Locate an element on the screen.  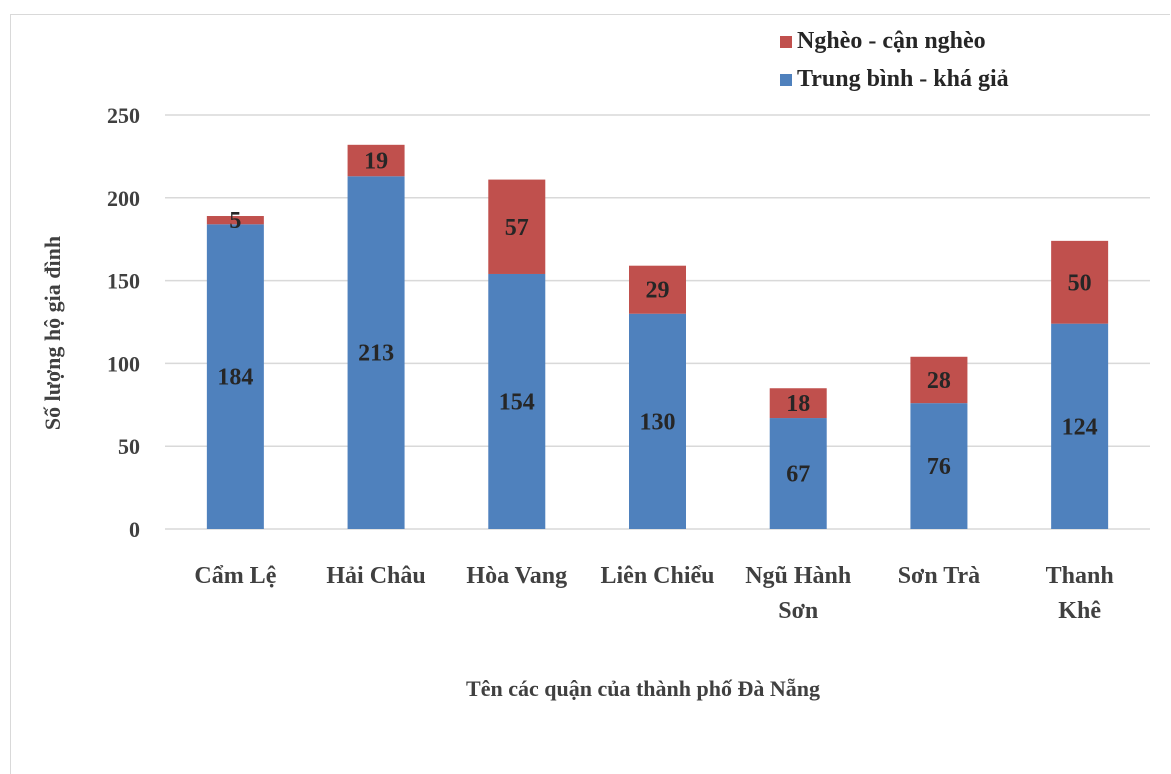
y-tick-label: 50 is located at coordinates (129, 446).